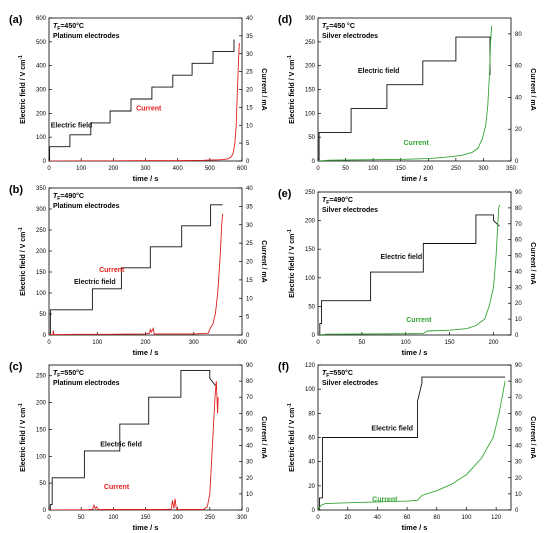 This screenshot has height=533, width=550. What do you see at coordinates (16, 20) in the screenshot?
I see `panel-letter: (a)` at bounding box center [16, 20].